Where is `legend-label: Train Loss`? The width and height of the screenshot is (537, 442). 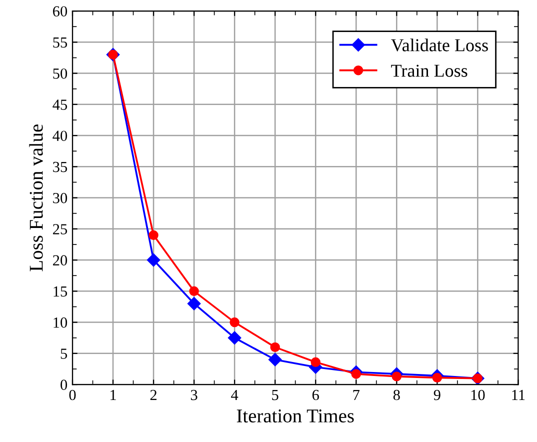 legend-label: Train Loss is located at coordinates (429, 70).